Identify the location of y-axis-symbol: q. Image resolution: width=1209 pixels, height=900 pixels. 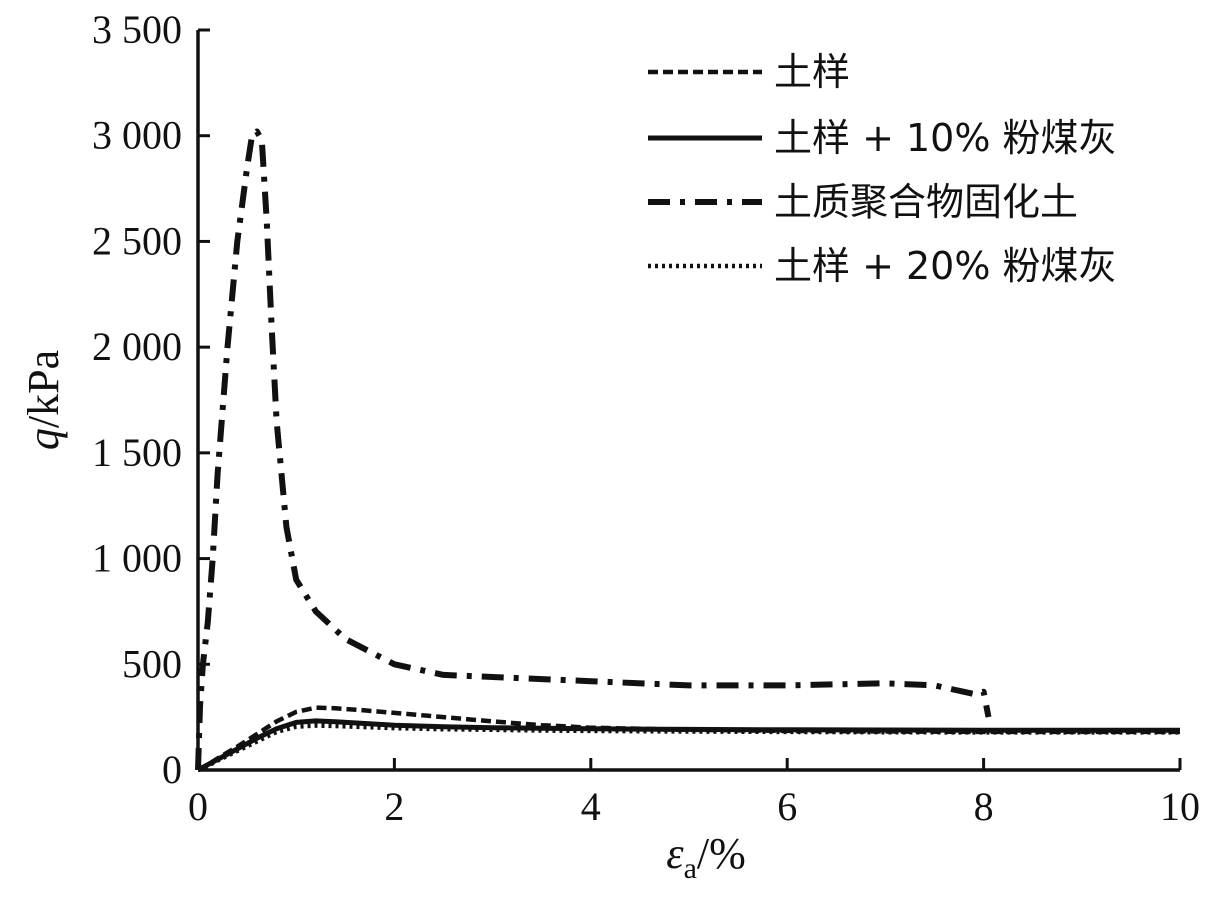
(43, 439).